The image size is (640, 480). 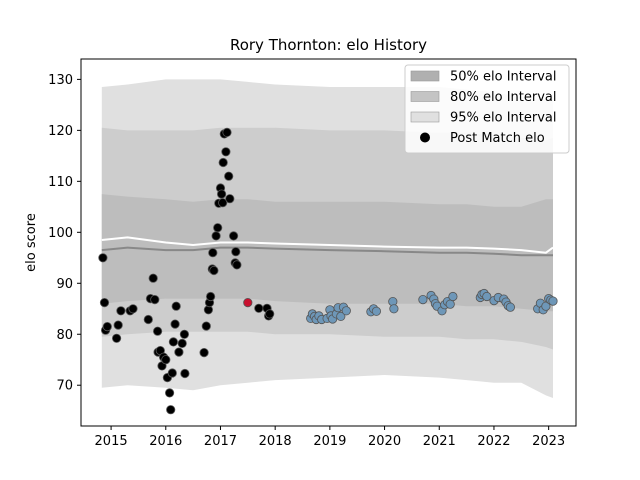 What do you see at coordinates (31, 242) in the screenshot?
I see `y-axis-label: elo score` at bounding box center [31, 242].